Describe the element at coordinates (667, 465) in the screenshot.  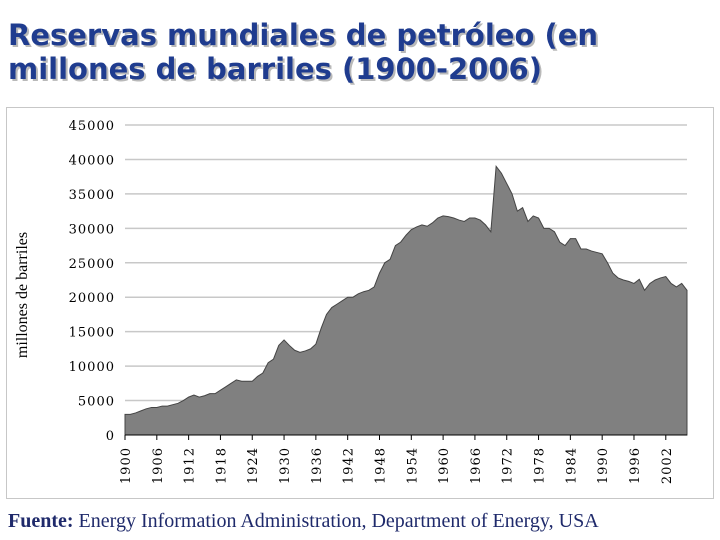
I see `x-tick-label: 2002` at that location.